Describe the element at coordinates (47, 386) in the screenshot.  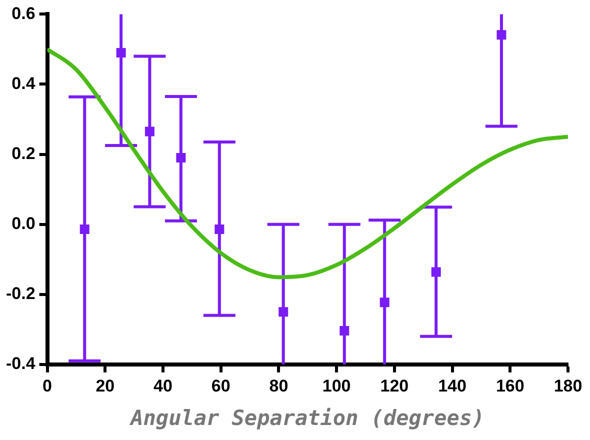
I see `x-tick-label: 0` at that location.